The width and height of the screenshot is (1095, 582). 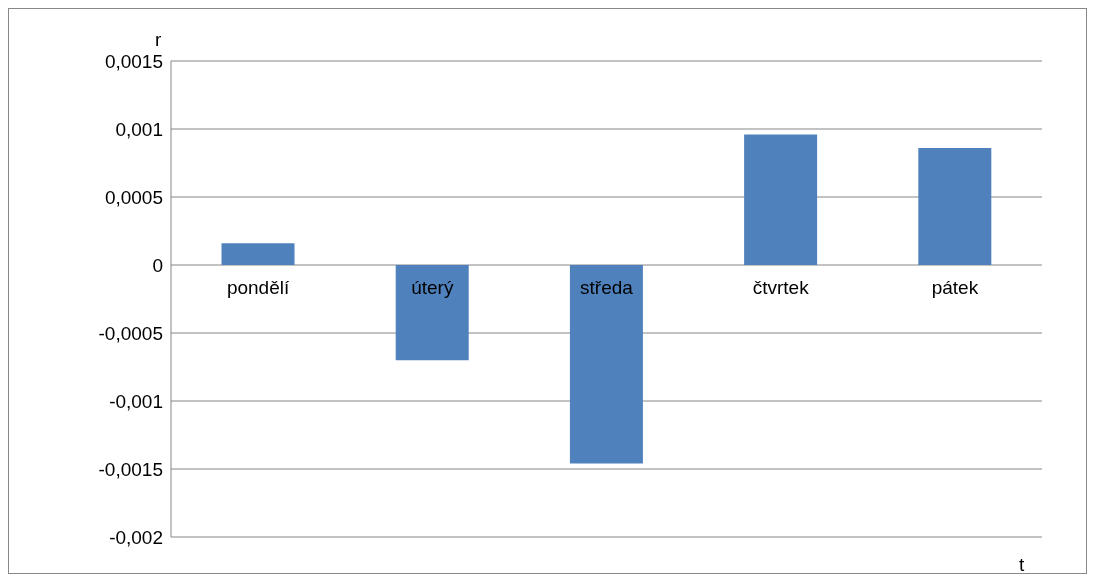 What do you see at coordinates (607, 287) in the screenshot?
I see `x-tick-label: středa` at bounding box center [607, 287].